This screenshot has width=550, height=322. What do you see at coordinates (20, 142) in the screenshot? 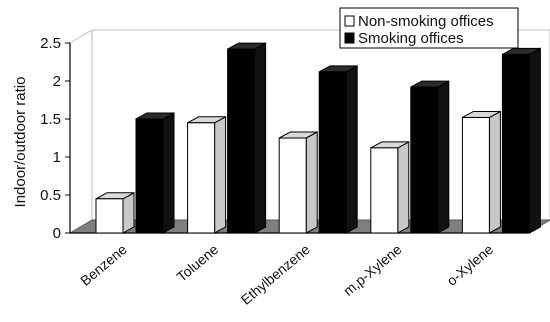
I see `y-axis-title: Indoor/outdoor ratio` at bounding box center [20, 142].